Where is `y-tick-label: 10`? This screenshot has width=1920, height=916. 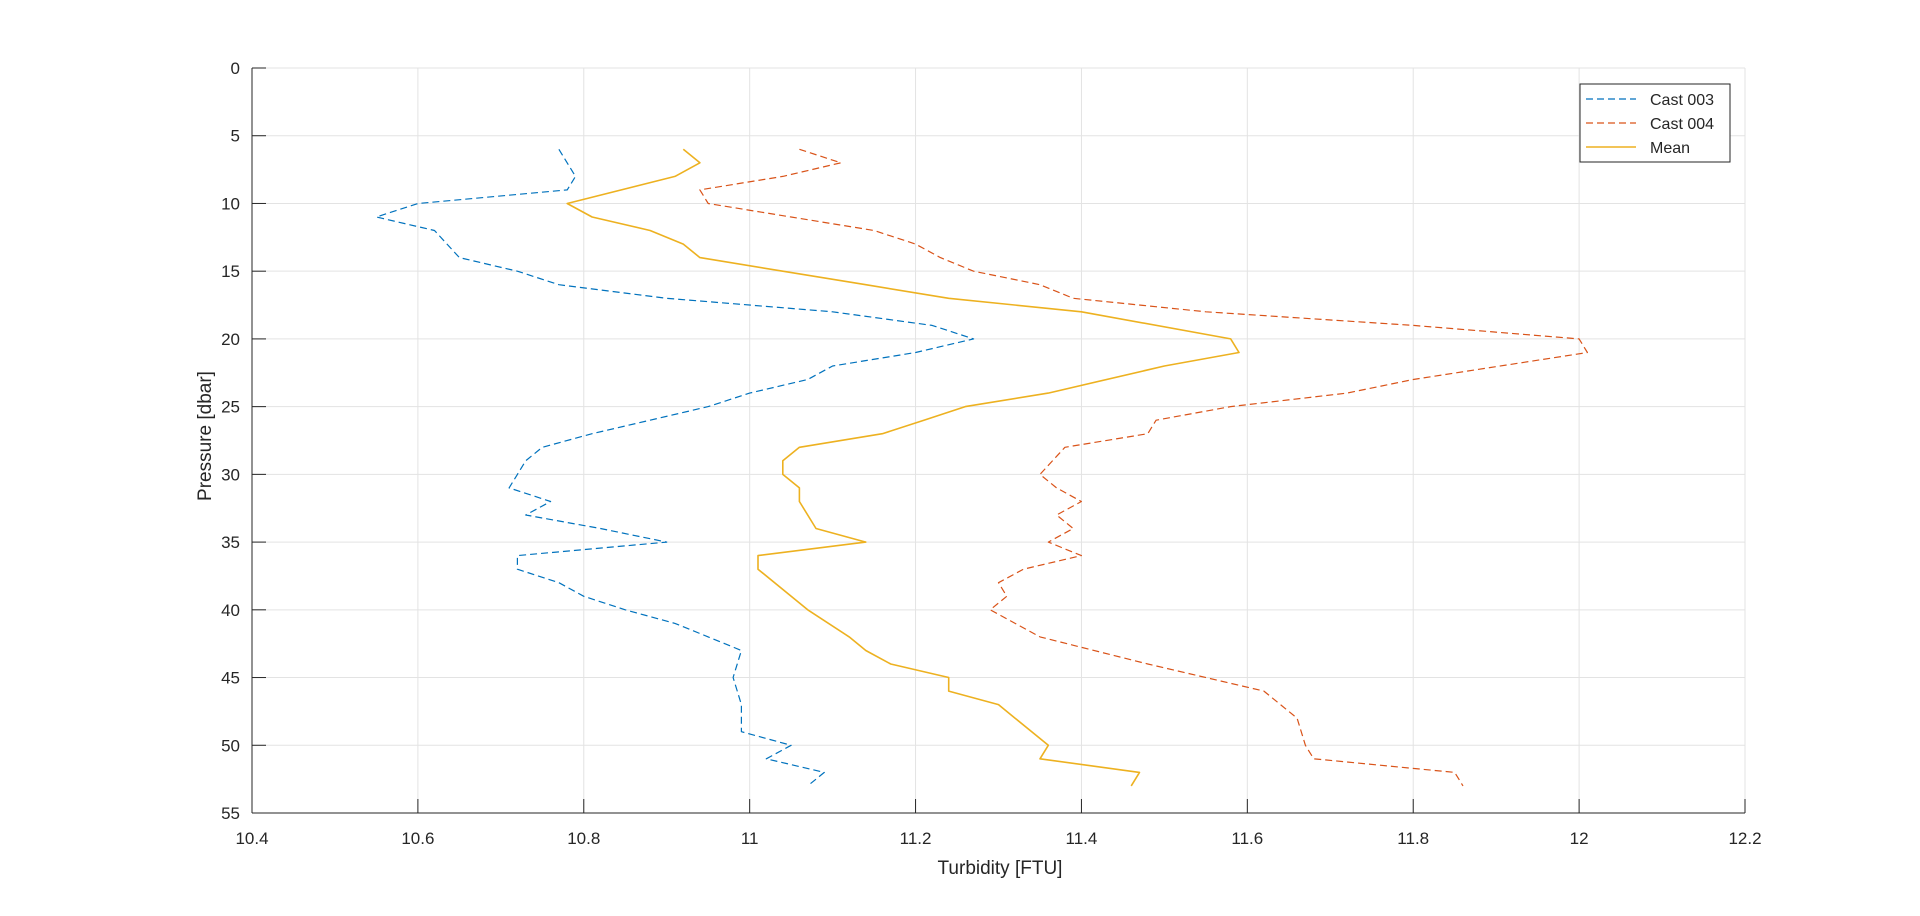 y-tick-label: 10 is located at coordinates (230, 203).